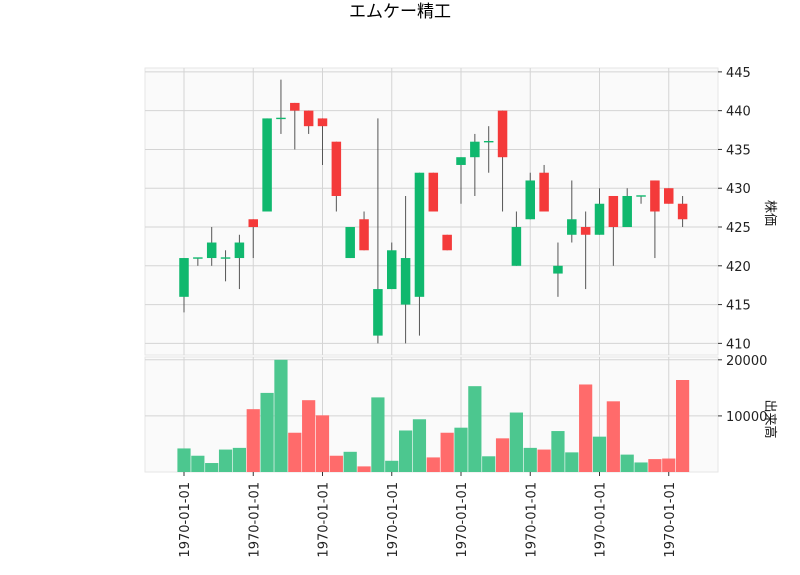 The image size is (800, 575). Describe the element at coordinates (400, 12) in the screenshot. I see `chart-title: エムケー精工` at that location.